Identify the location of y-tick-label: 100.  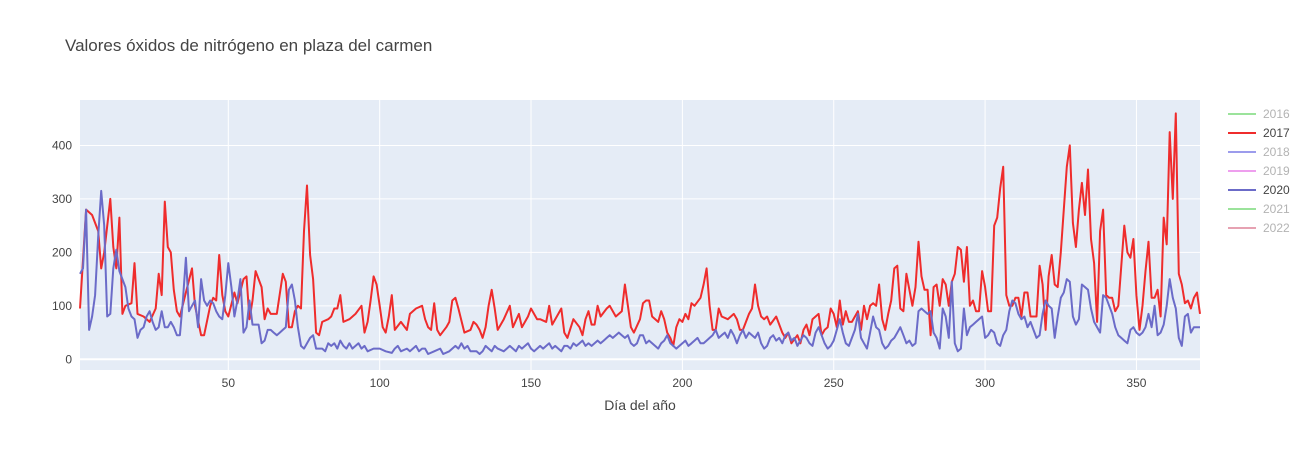
(62, 306).